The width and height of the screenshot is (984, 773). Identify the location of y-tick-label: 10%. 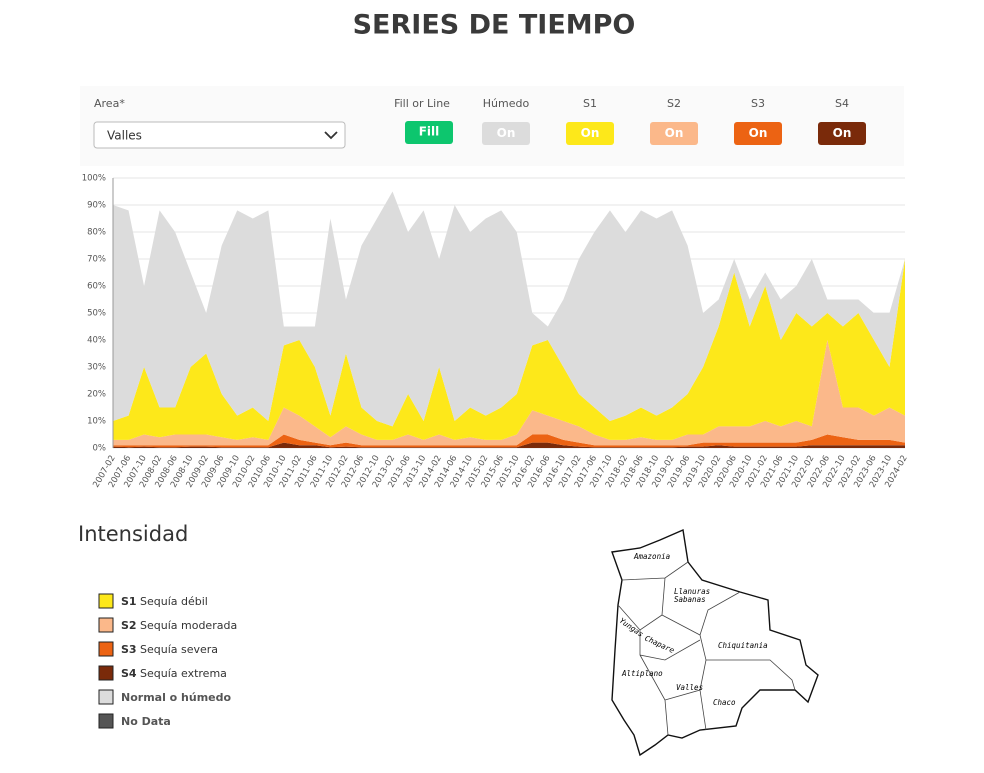
(96, 422).